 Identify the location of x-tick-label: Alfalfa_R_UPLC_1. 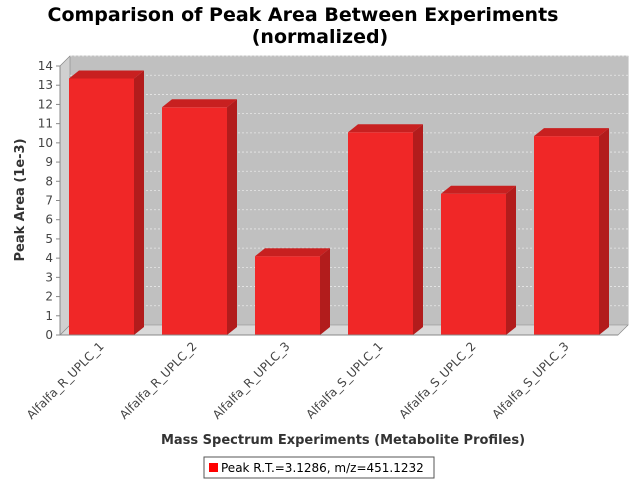
(65, 380).